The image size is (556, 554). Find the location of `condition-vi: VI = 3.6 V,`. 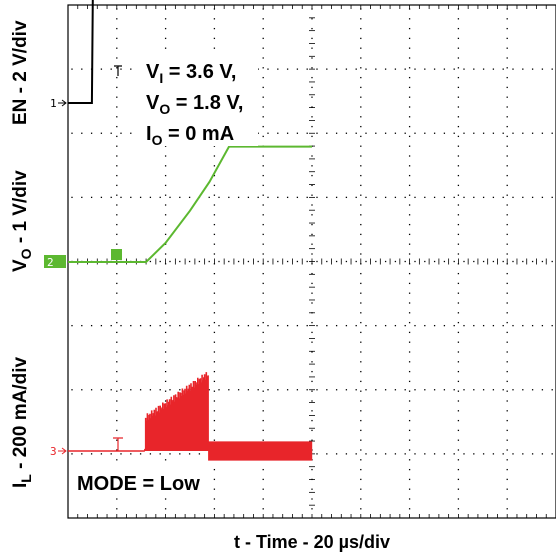

condition-vi: VI = 3.6 V, is located at coordinates (191, 73).